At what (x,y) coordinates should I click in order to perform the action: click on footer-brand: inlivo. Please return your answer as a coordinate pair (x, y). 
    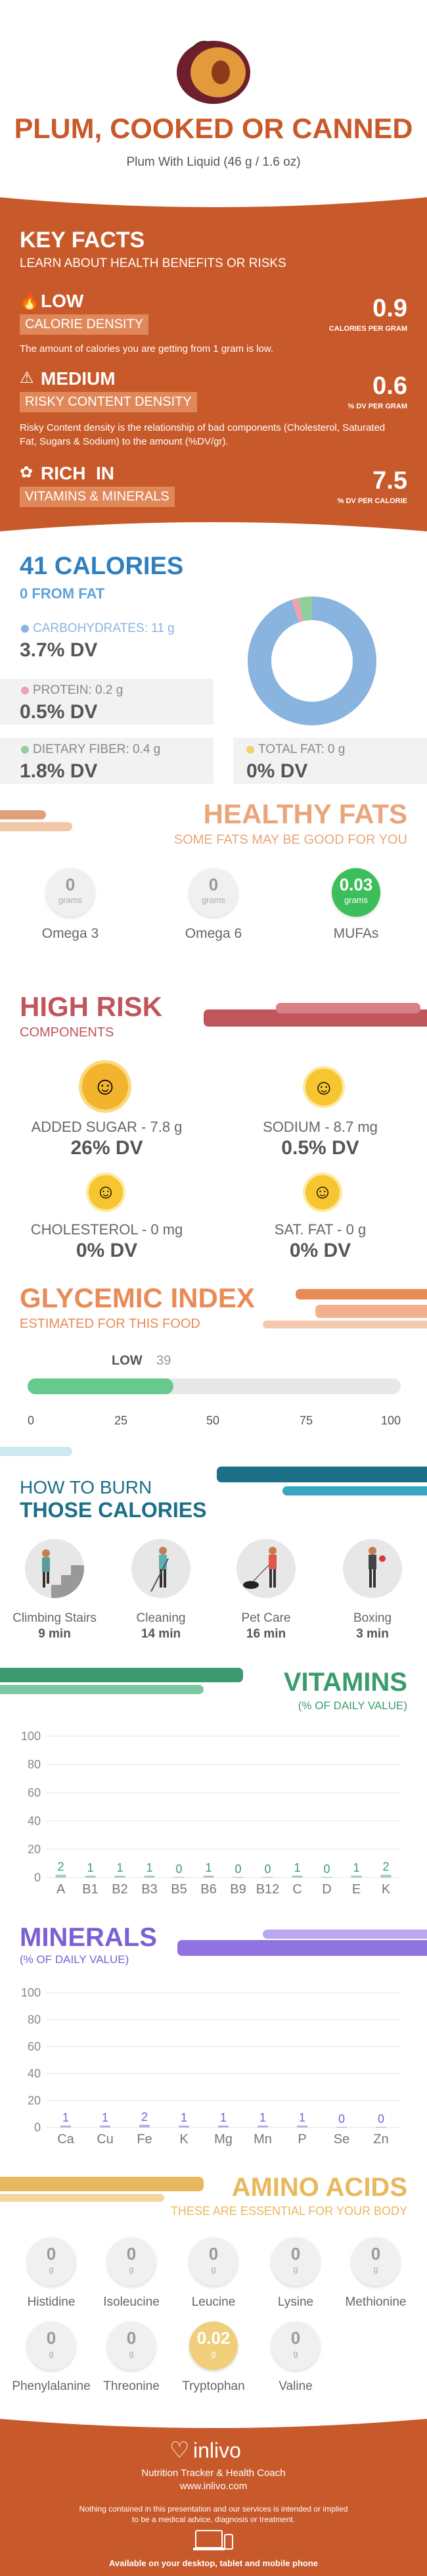
    Looking at the image, I should click on (217, 2450).